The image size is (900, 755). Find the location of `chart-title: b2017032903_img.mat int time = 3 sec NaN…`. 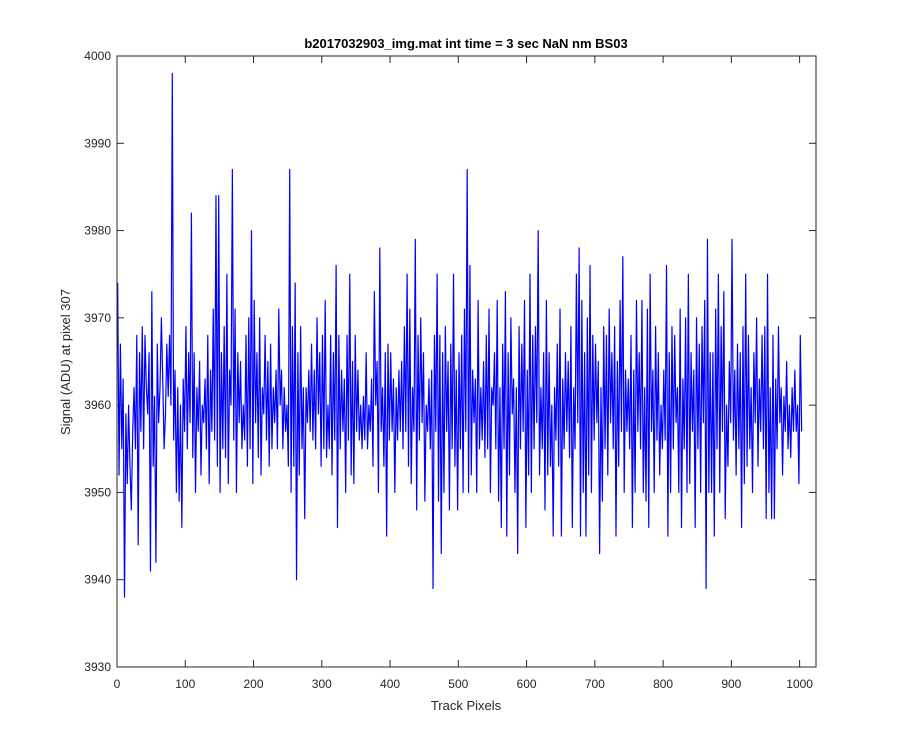

chart-title: b2017032903_img.mat int time = 3 sec NaN… is located at coordinates (465, 43).